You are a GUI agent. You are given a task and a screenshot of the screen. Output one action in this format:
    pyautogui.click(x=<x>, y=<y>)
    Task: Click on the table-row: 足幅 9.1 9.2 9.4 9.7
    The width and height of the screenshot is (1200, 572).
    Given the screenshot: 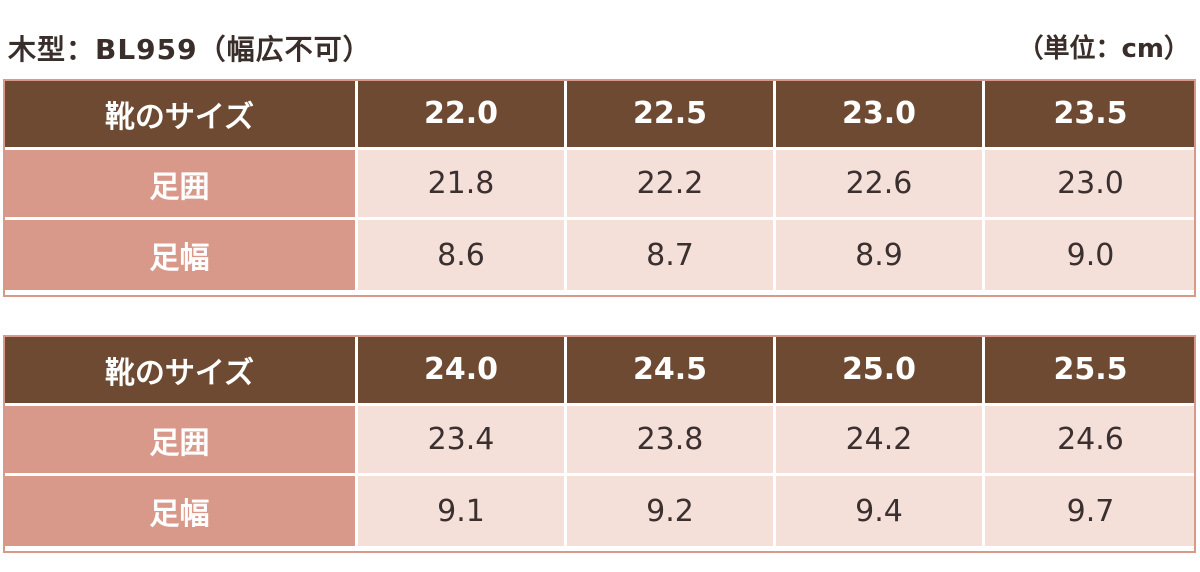 What is the action you would take?
    pyautogui.click(x=600, y=511)
    